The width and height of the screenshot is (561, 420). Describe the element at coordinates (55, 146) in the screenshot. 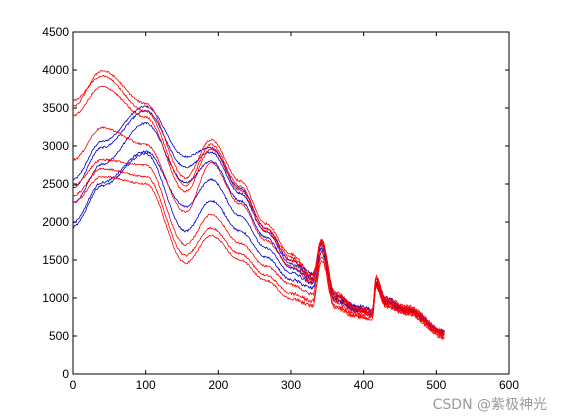

I see `y-tick-label: 3000` at that location.